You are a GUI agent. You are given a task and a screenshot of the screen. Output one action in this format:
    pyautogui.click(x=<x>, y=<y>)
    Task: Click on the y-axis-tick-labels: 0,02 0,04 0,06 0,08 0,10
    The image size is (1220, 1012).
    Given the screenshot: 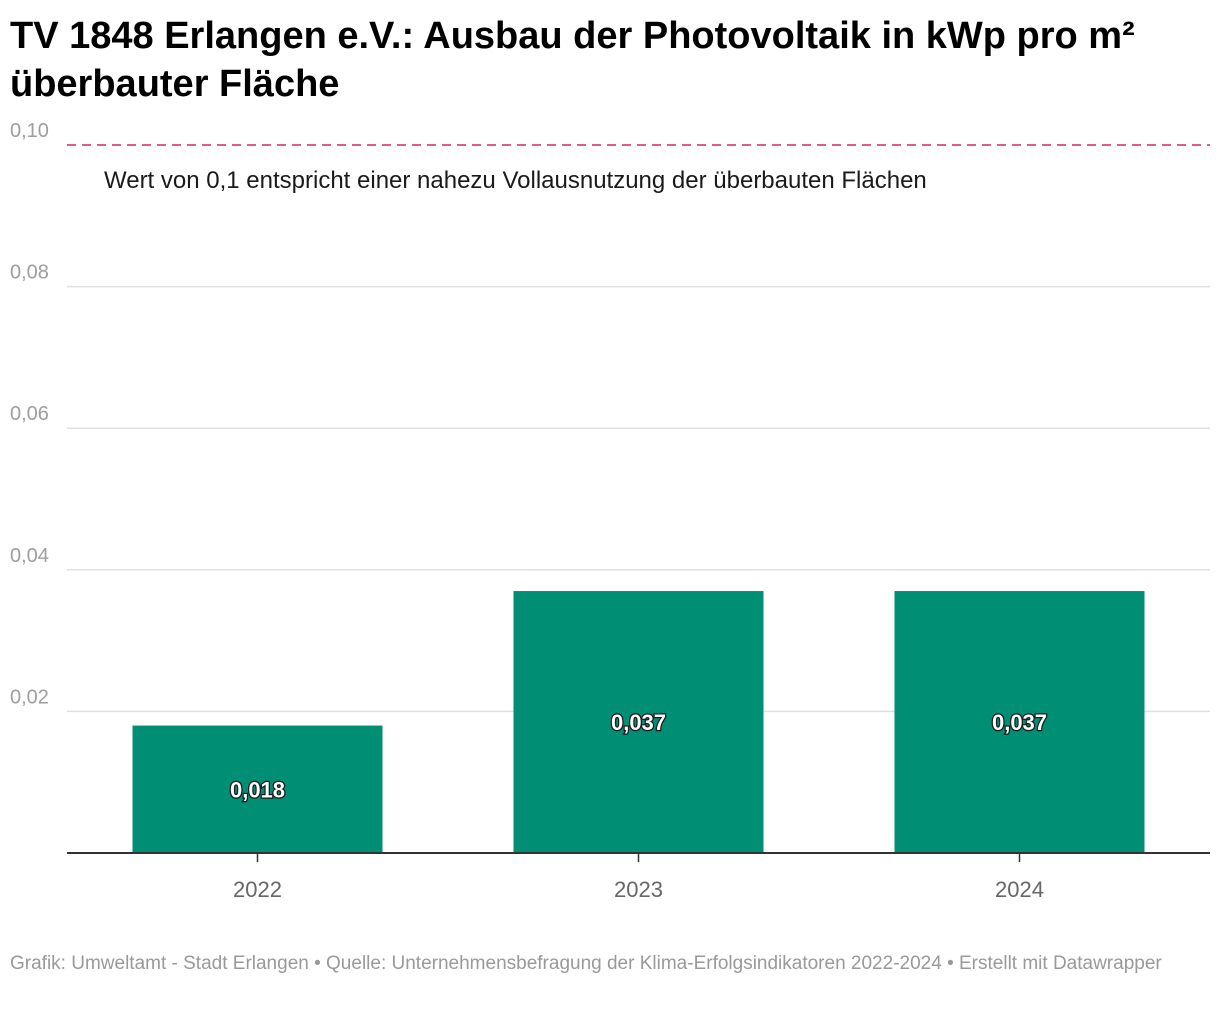 What is the action you would take?
    pyautogui.click(x=29, y=414)
    